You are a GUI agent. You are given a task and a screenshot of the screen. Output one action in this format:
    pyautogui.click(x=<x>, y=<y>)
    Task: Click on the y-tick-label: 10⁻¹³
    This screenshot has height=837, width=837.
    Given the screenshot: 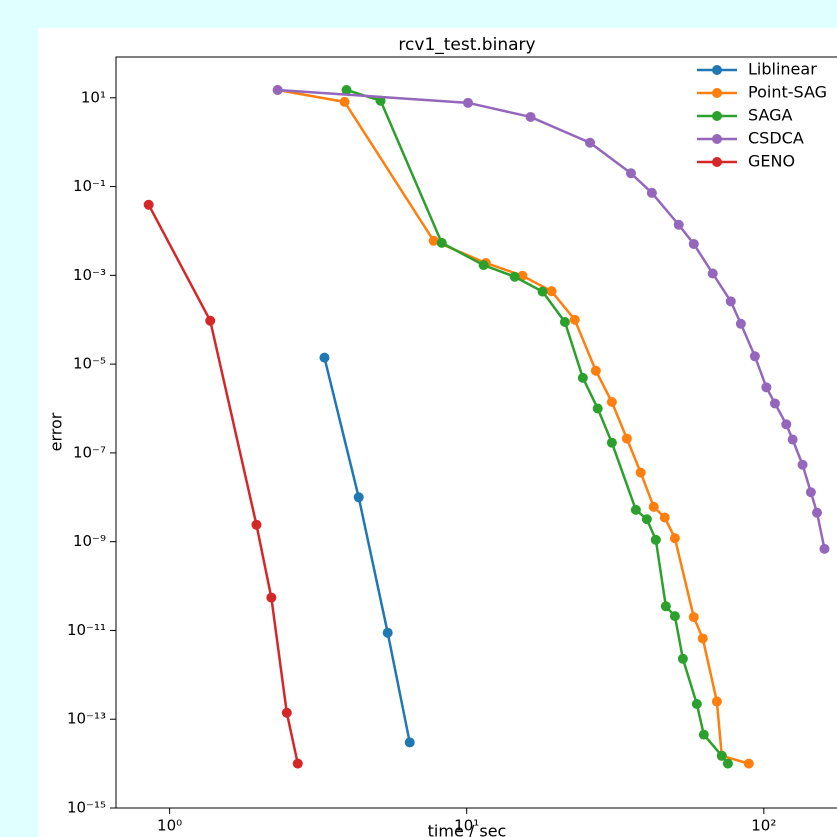 What is the action you would take?
    pyautogui.click(x=86, y=719)
    